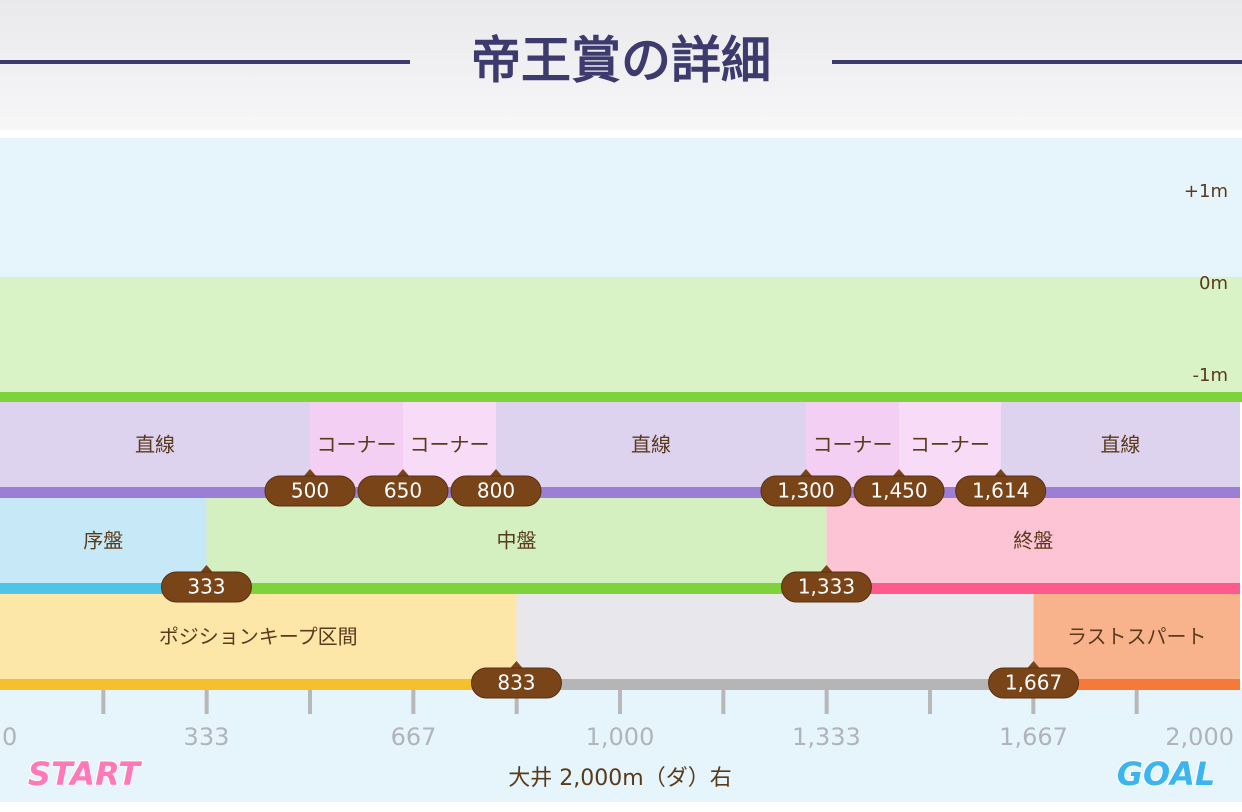 This screenshot has height=812, width=1242. I want to click on marker-label: 1,667, so click(1033, 683).